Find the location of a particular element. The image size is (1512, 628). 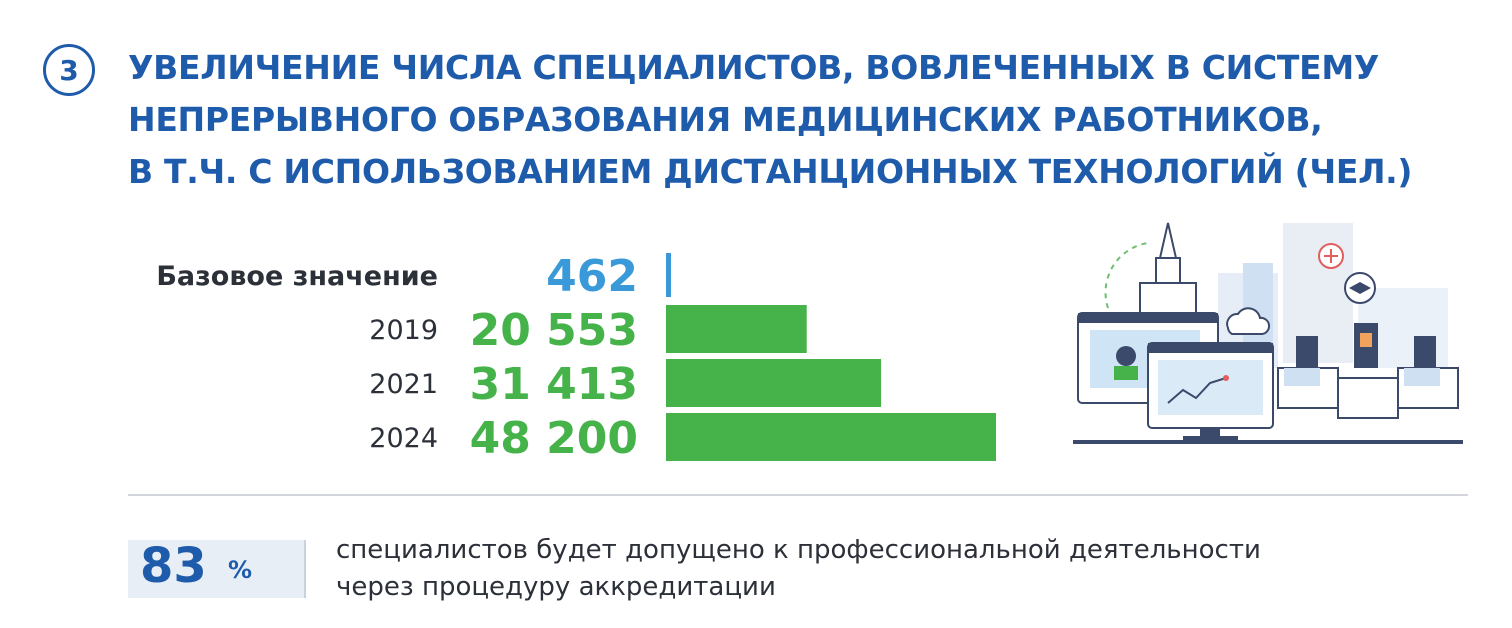

avatar-icon is located at coordinates (1126, 356).